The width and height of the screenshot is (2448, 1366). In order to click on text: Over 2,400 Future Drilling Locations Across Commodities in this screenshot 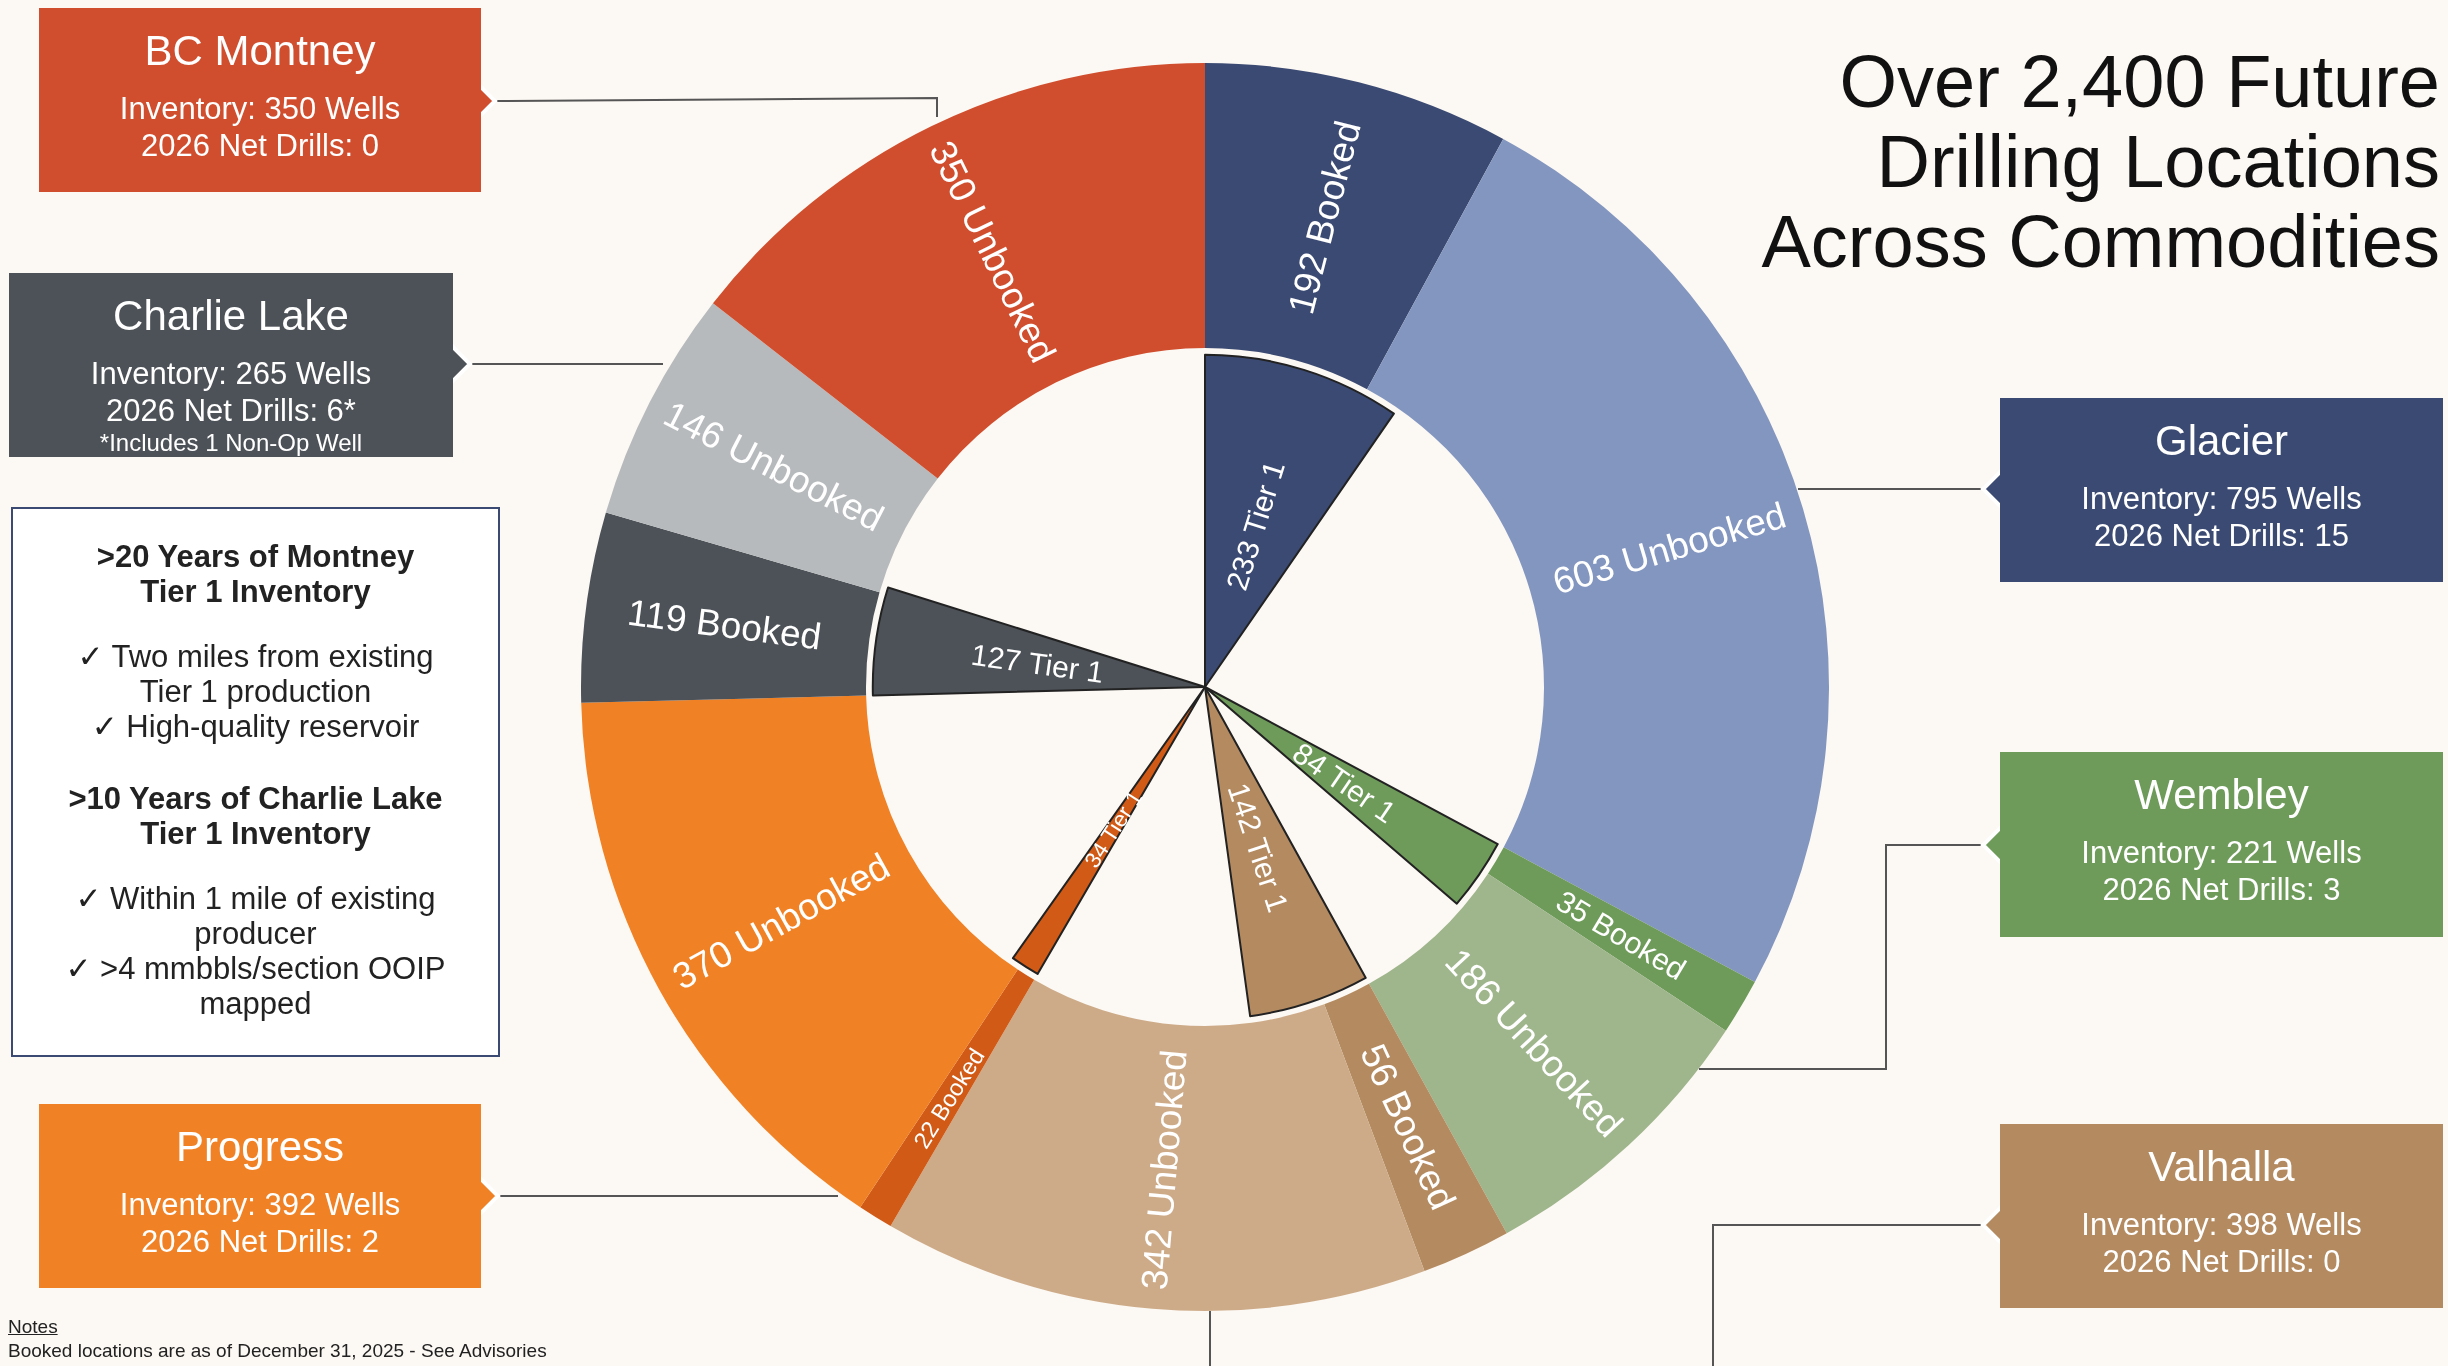, I will do `click(2100, 161)`.